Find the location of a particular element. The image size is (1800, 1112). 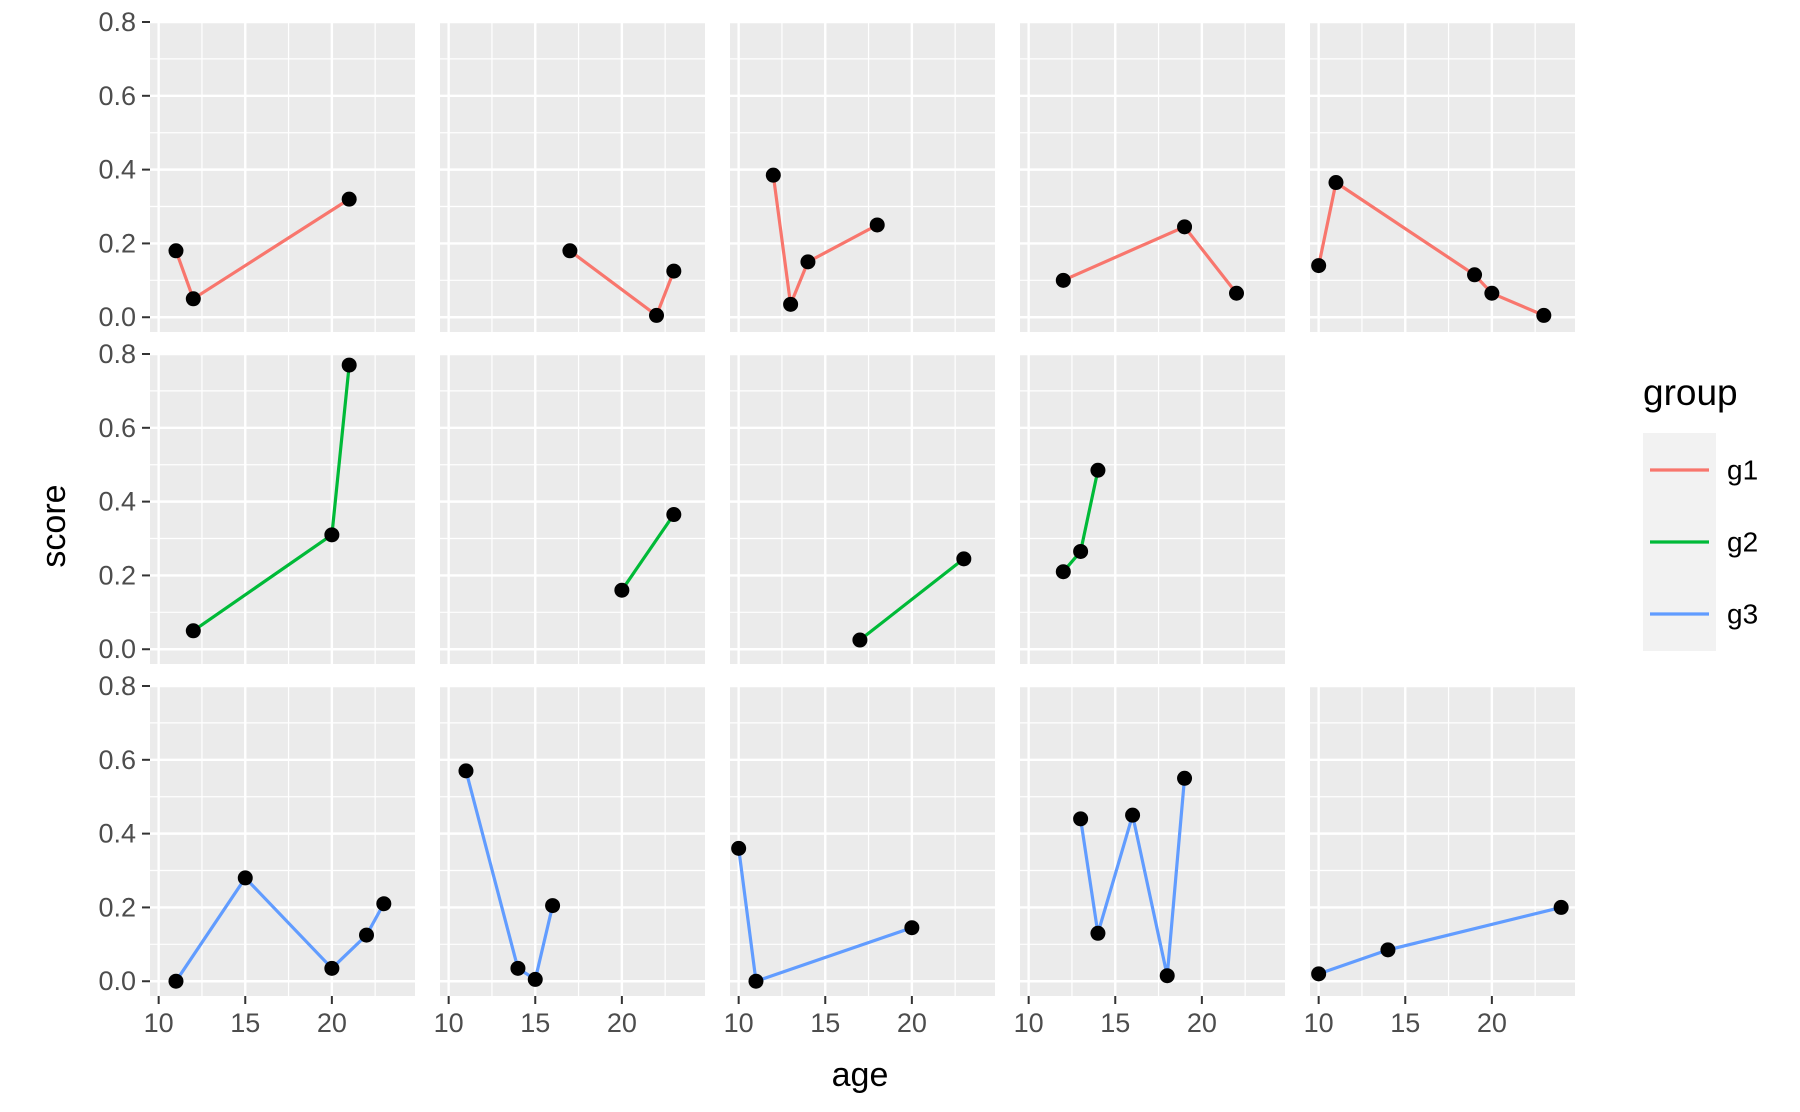

series-line-g1 is located at coordinates (824, 240).